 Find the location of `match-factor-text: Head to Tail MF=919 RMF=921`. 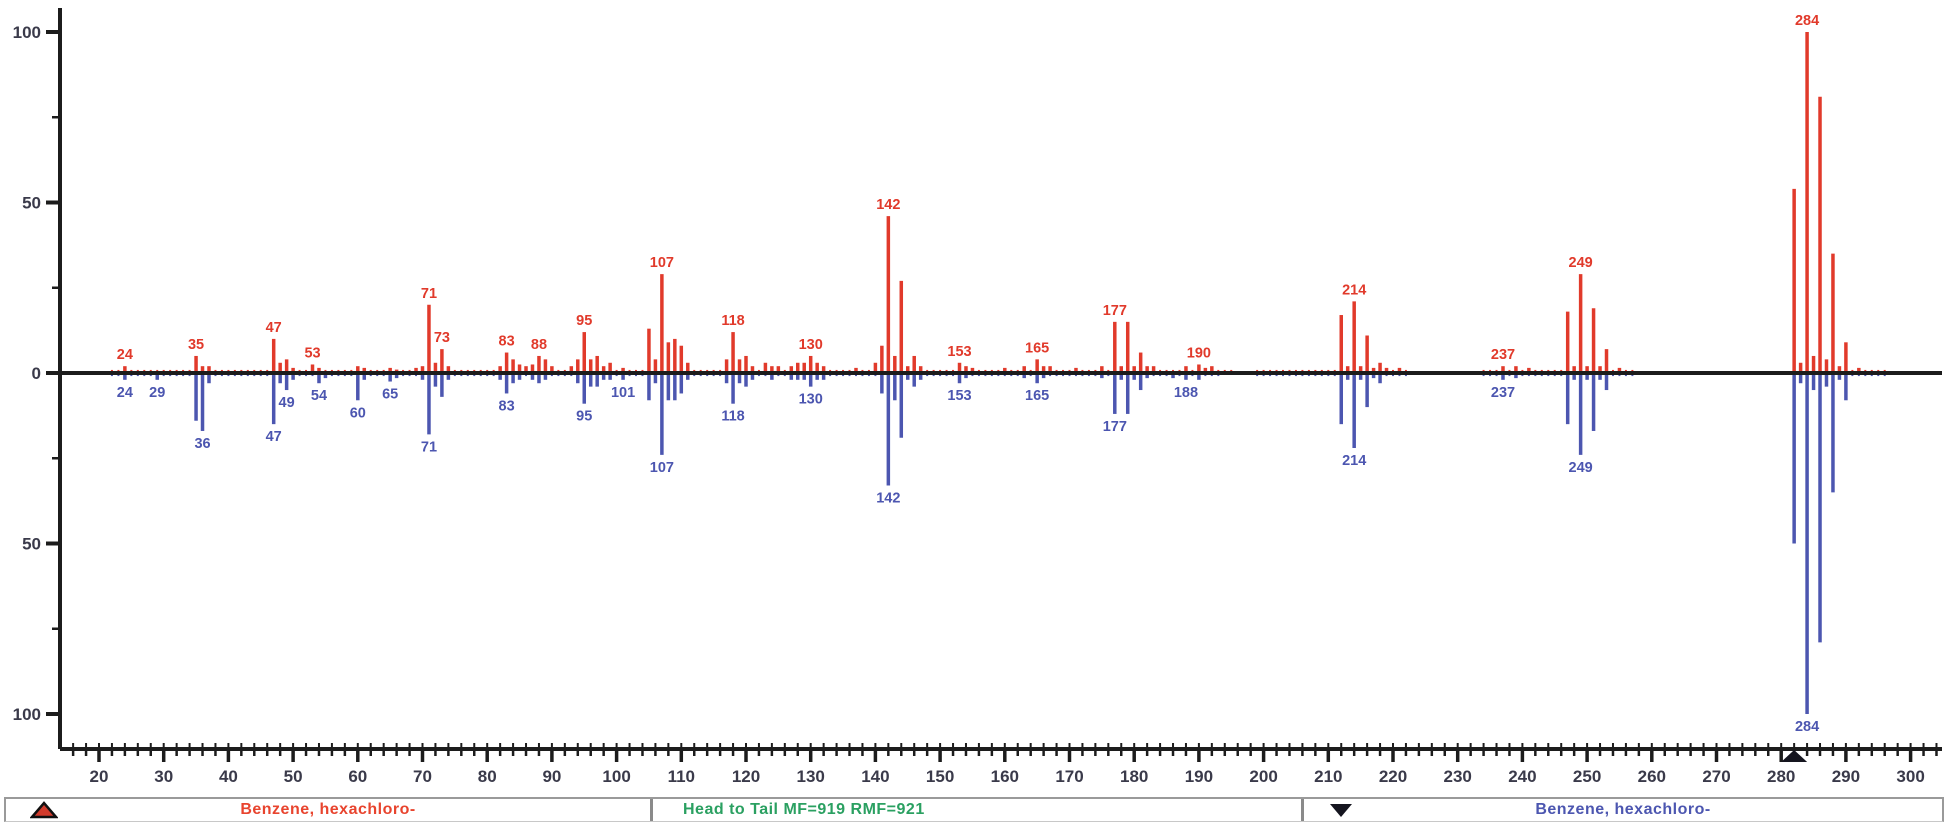

match-factor-text: Head to Tail MF=919 RMF=921 is located at coordinates (804, 809).